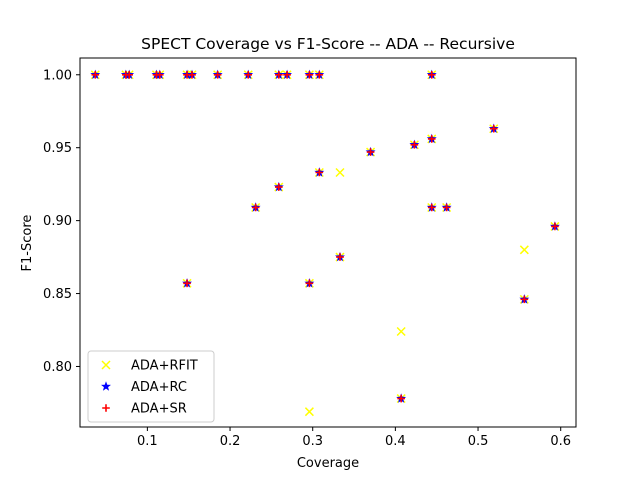 The image size is (640, 480). Describe the element at coordinates (147, 441) in the screenshot. I see `x-tick-label: 0.1` at that location.